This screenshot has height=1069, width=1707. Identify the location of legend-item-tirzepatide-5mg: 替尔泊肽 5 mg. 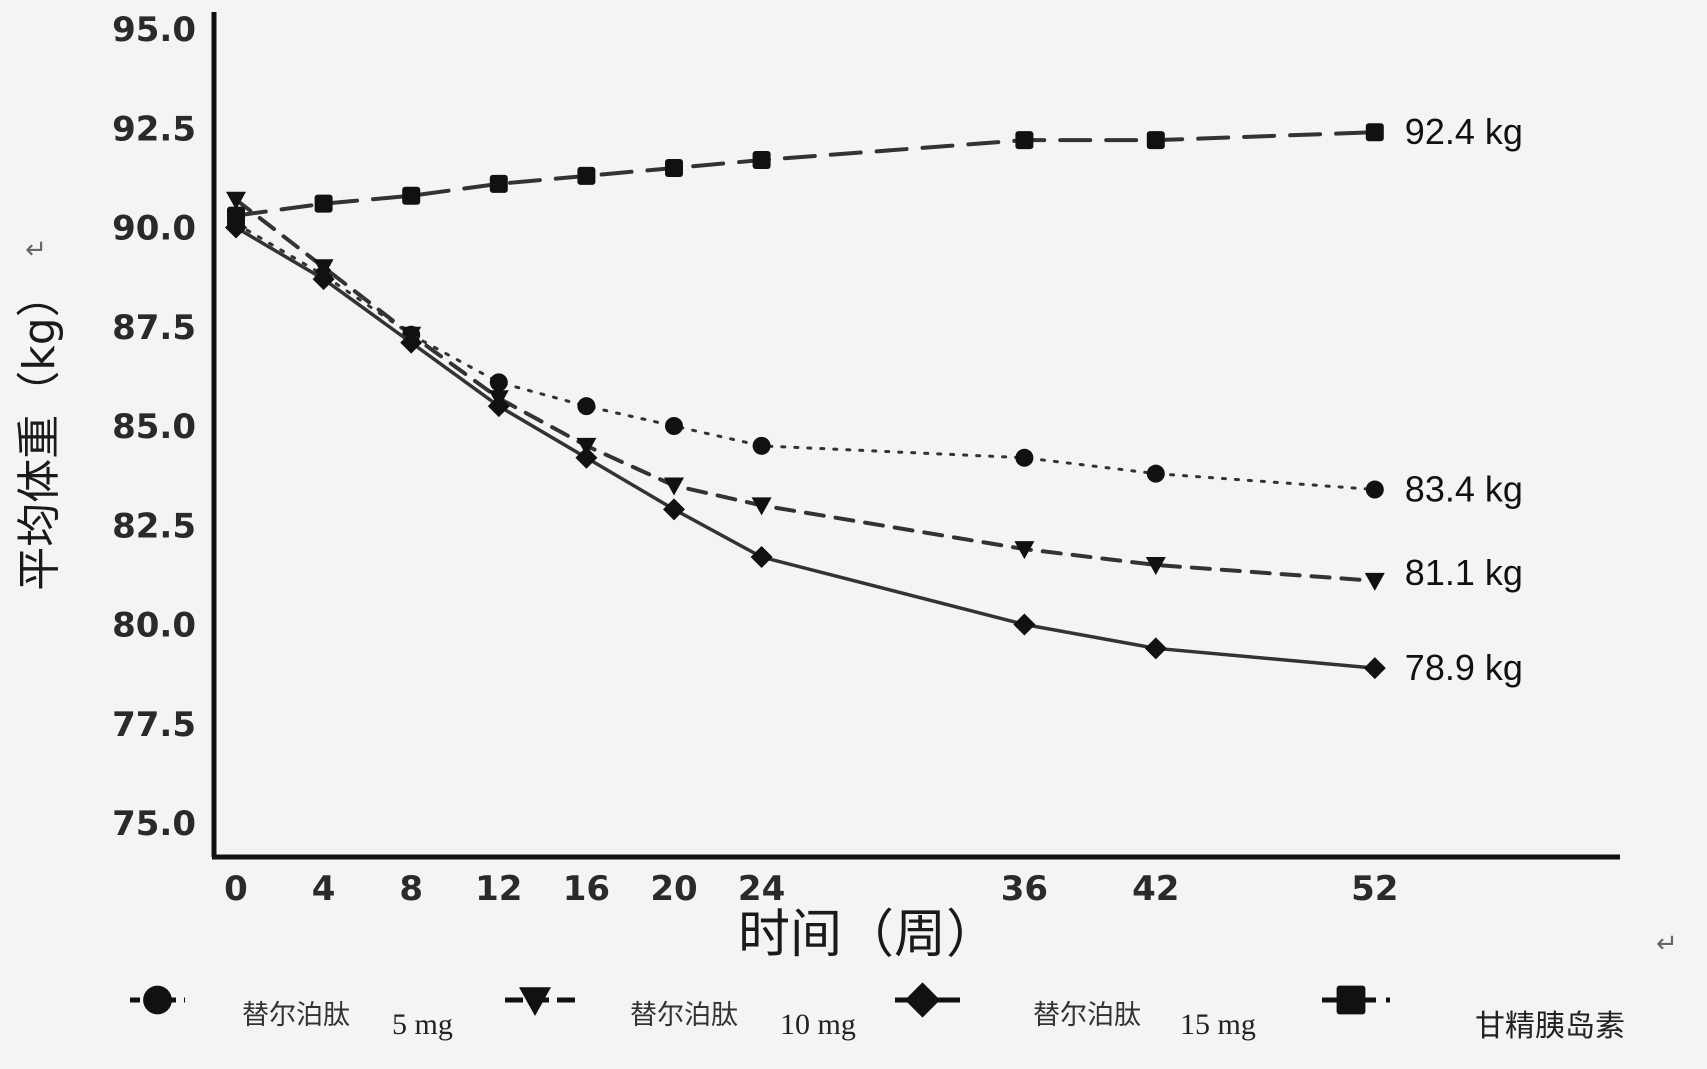
(291, 1013).